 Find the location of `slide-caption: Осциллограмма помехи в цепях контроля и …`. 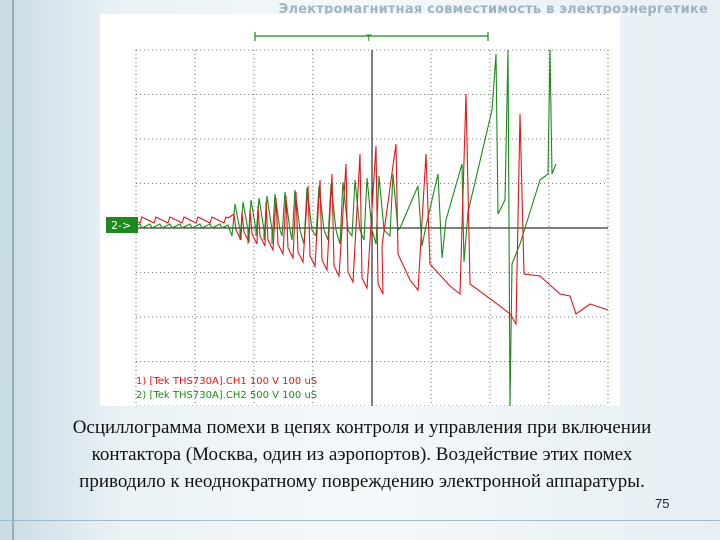

slide-caption: Осциллограмма помехи в цепях контроля и … is located at coordinates (362, 454).